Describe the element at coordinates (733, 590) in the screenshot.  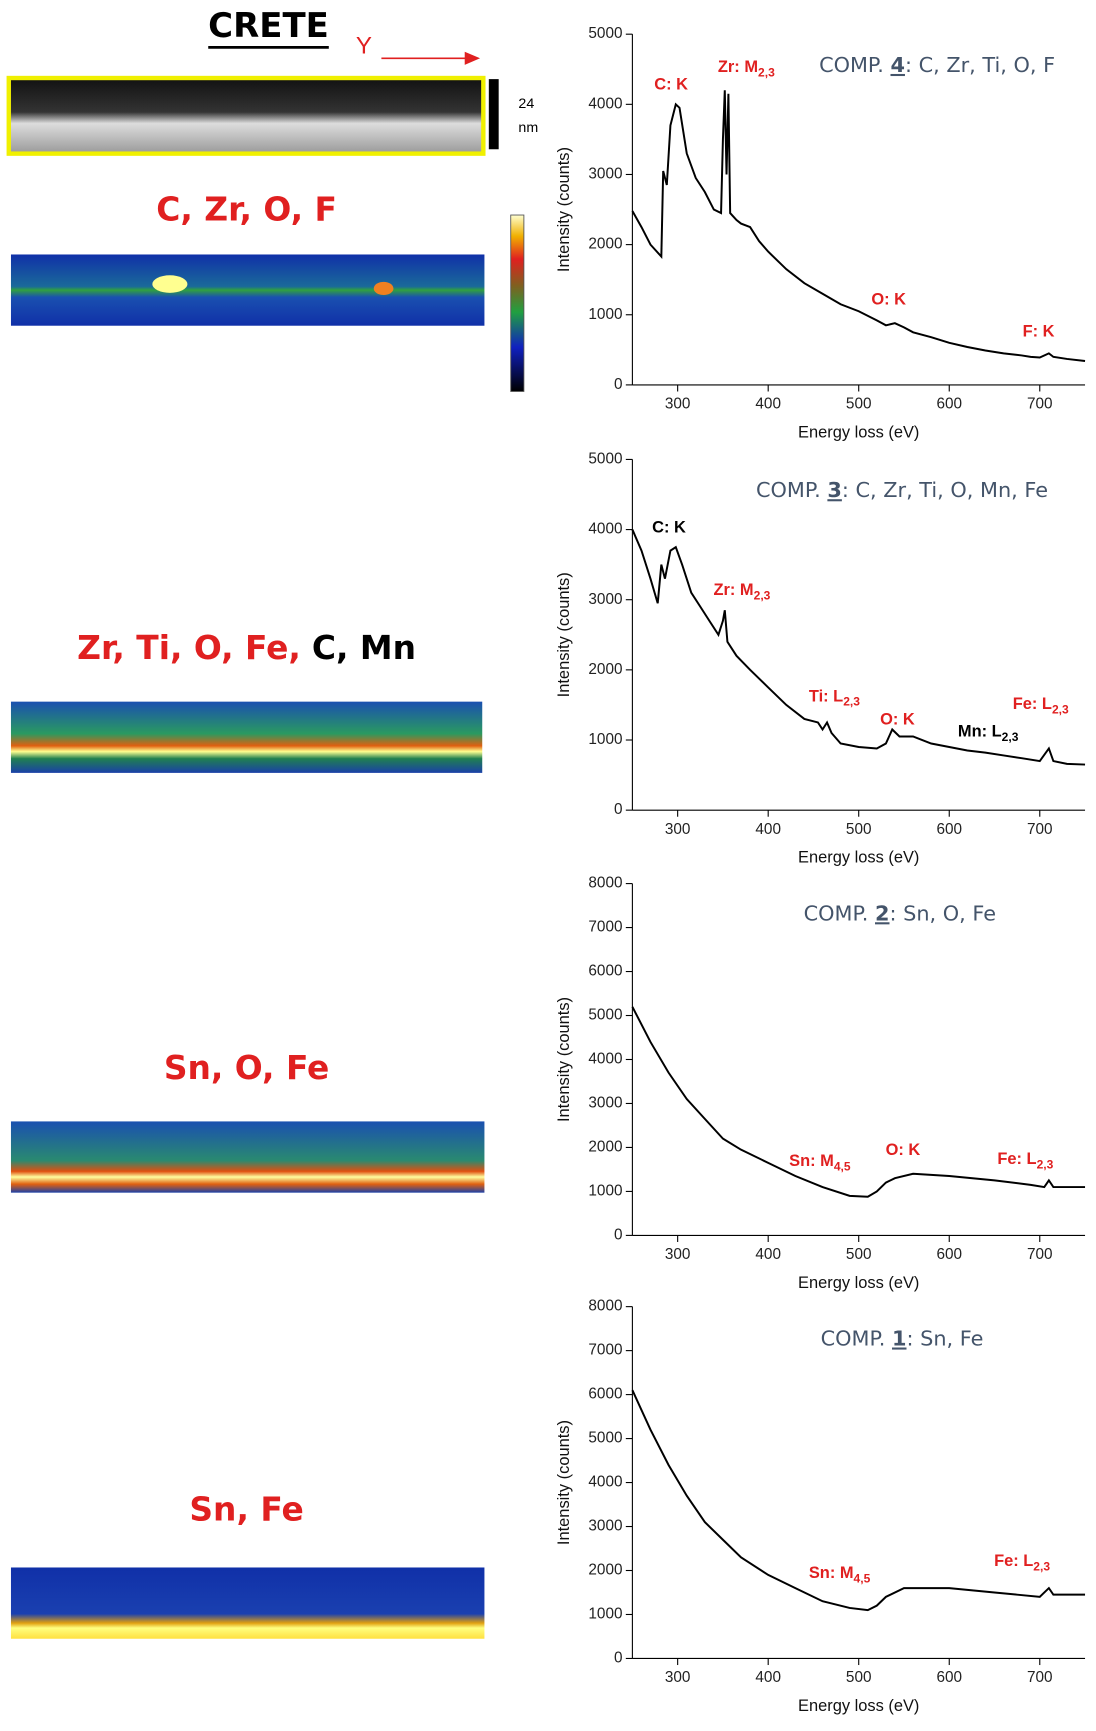
I see `peak-label-text: Zr: M` at that location.